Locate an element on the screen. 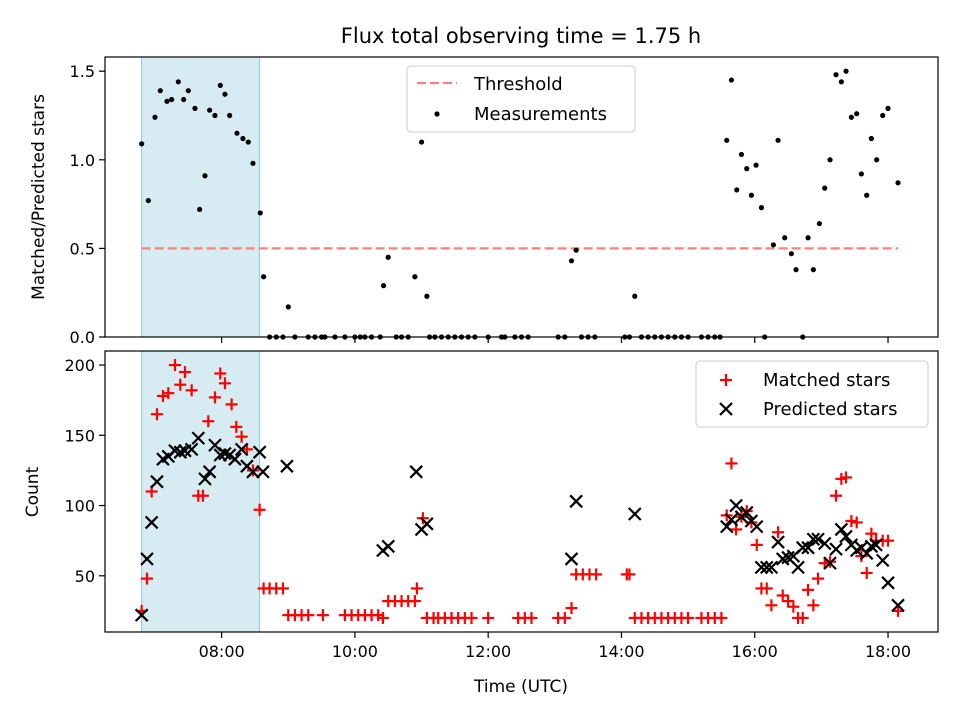  bottom-x-axis: 08:00 10:00 12:00 14:00 16:00 18:00 is located at coordinates (555, 646).